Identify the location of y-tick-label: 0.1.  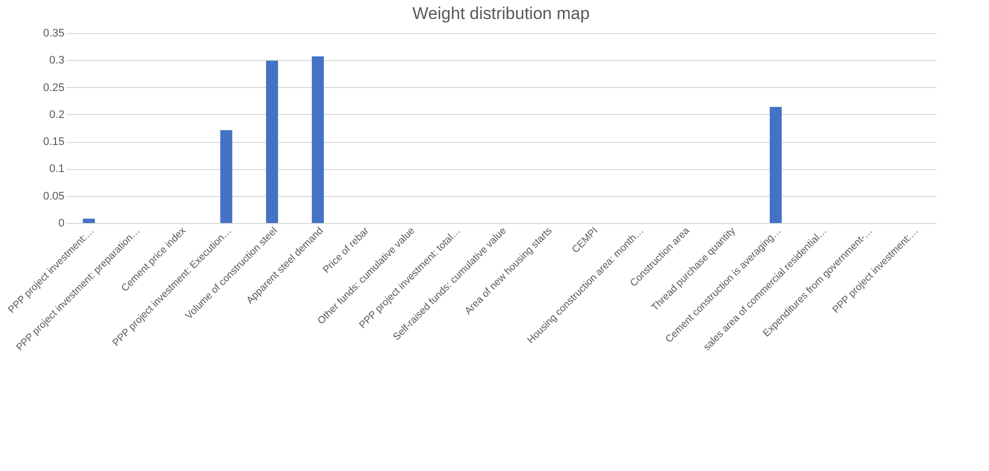
(56, 169).